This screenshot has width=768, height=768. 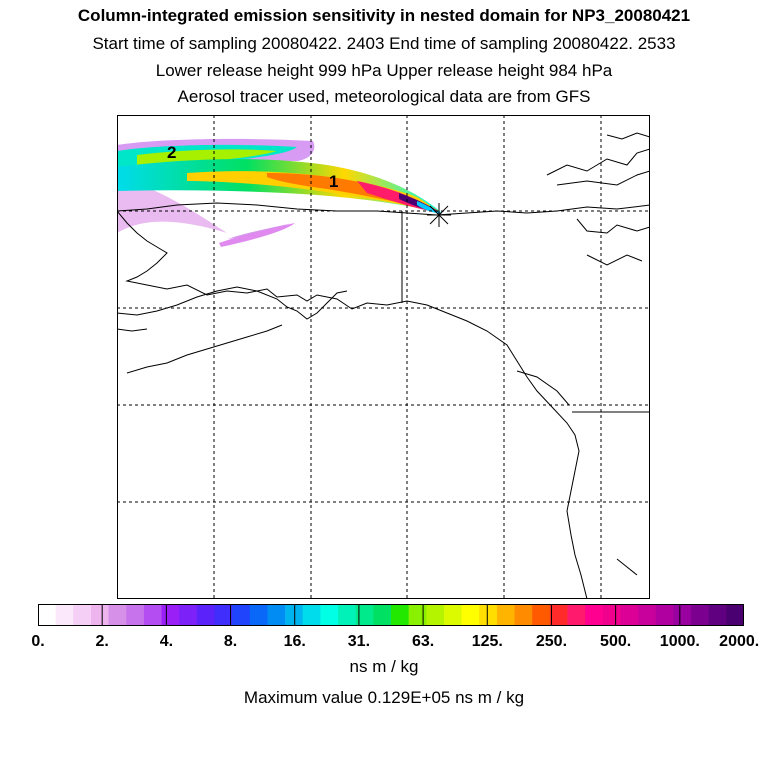 I want to click on colorbar-tick-label: 8., so click(x=230, y=641).